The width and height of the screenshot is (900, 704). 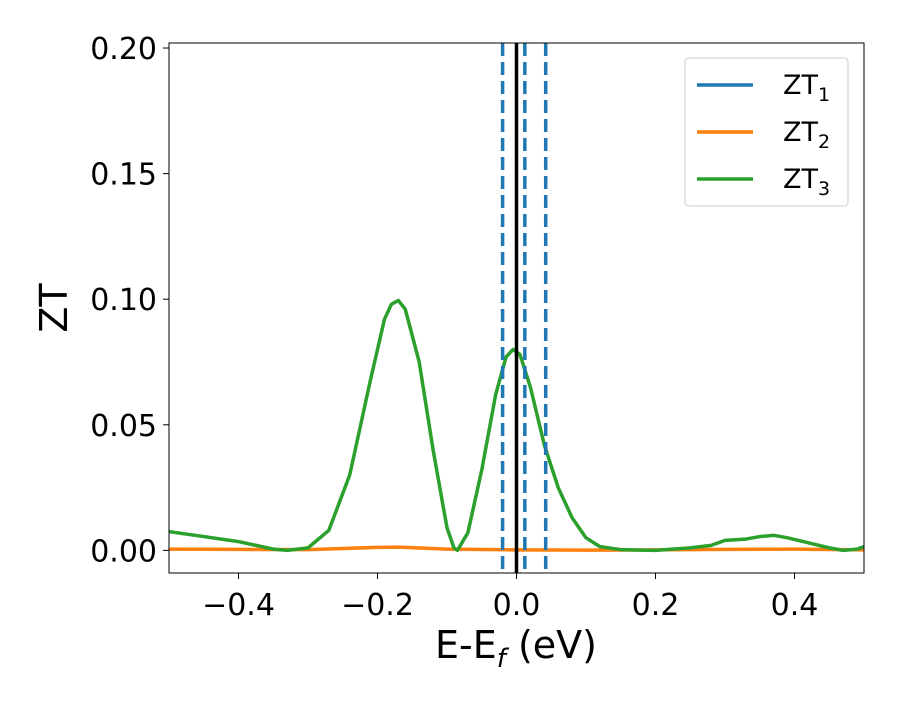 I want to click on y-tick-label: 0.15, so click(x=123, y=175).